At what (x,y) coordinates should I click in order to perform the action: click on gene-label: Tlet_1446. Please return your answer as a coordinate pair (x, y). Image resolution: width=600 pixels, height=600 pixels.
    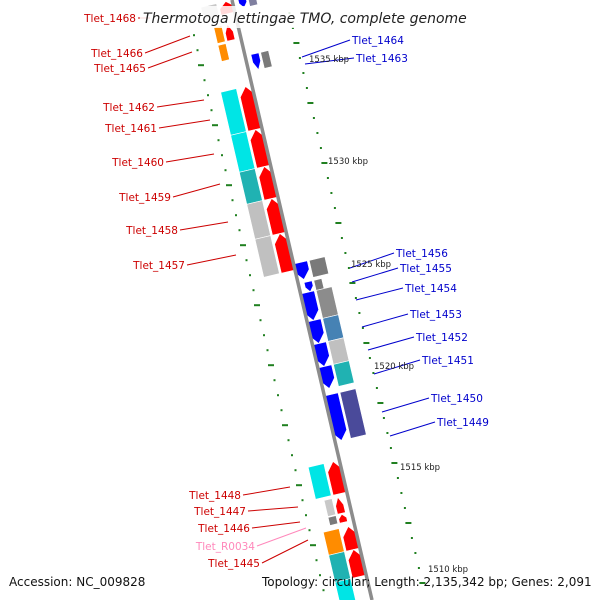
    Looking at the image, I should click on (223, 529).